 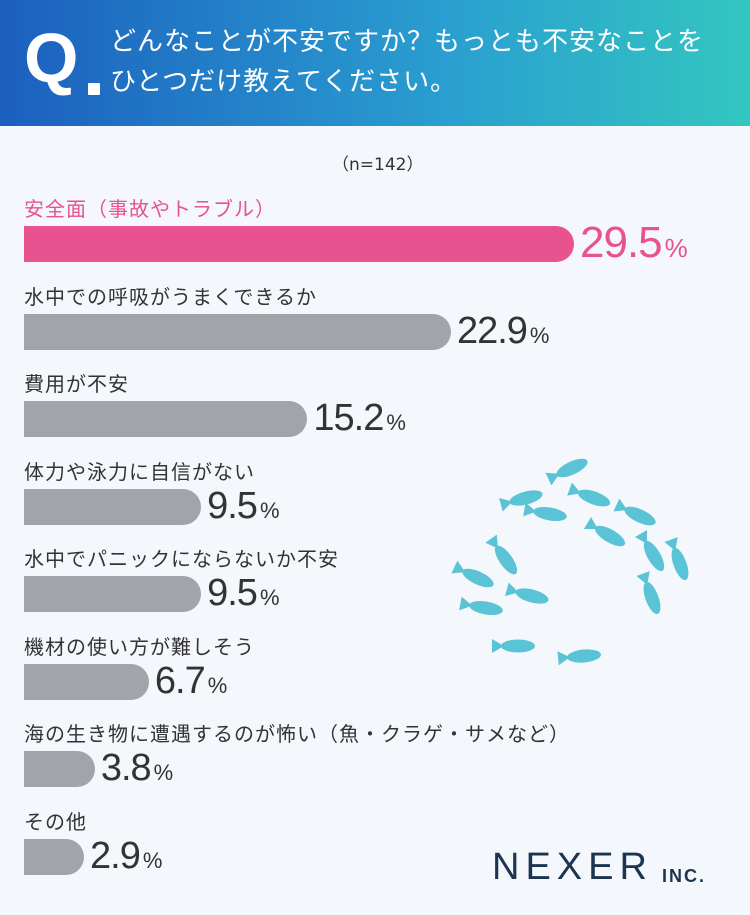 What do you see at coordinates (55, 821) in the screenshot?
I see `category-label: その他` at bounding box center [55, 821].